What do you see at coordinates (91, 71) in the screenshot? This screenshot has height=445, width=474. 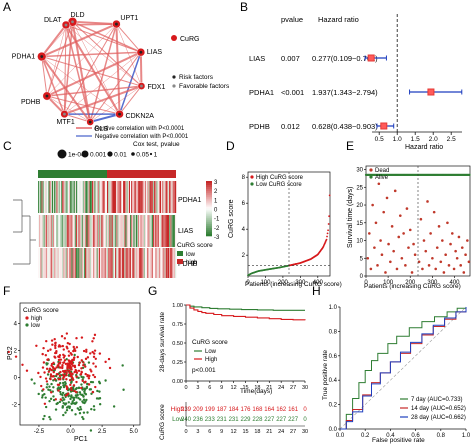 I see `network-edges` at bounding box center [91, 71].